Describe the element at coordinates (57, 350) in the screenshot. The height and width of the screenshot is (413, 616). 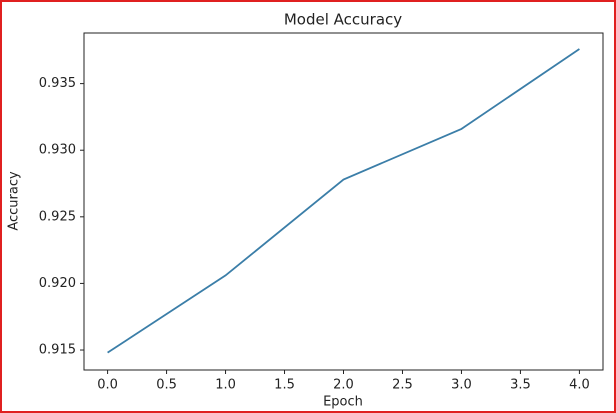
I see `y-tick-label: 0.915` at that location.